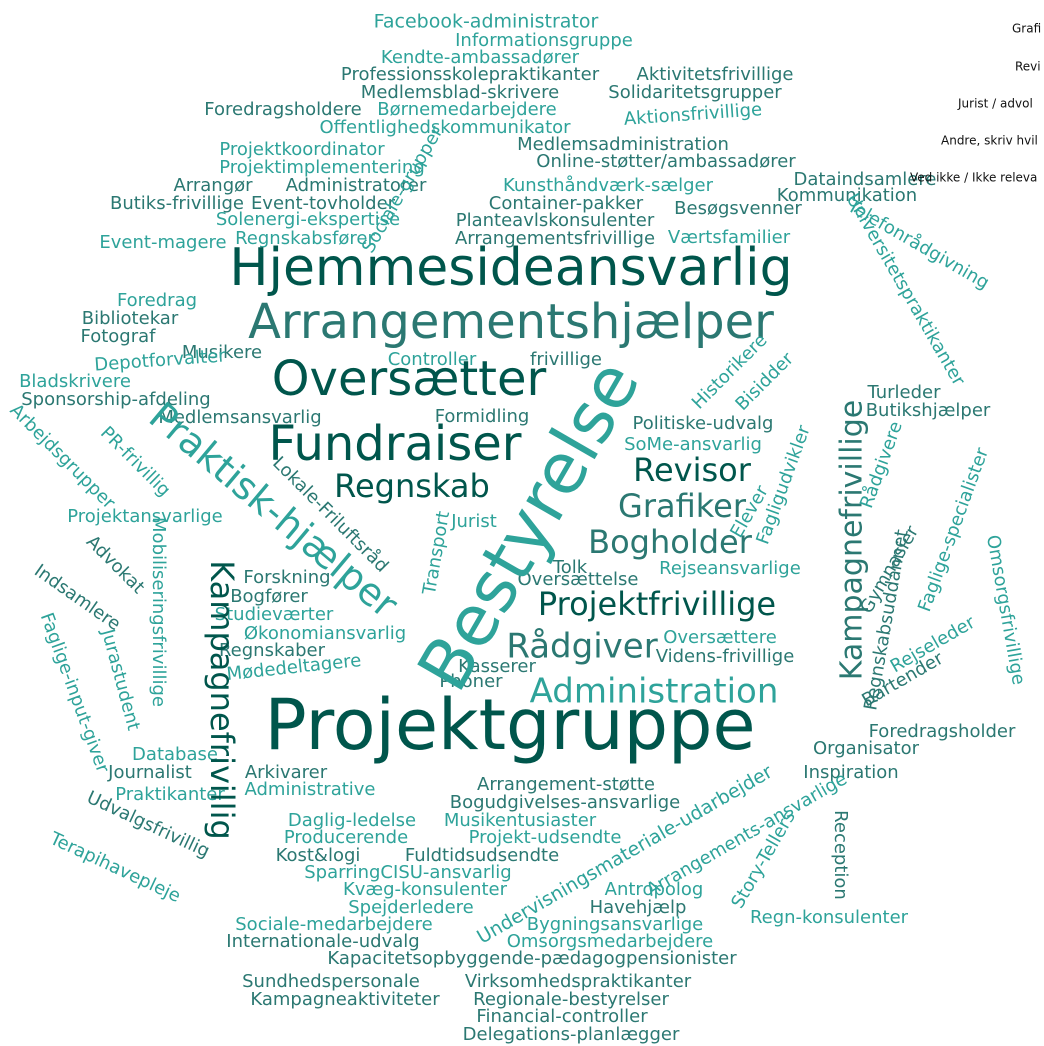 The height and width of the screenshot is (1046, 1044). Describe the element at coordinates (578, 579) in the screenshot. I see `word: Oversættelse` at that location.